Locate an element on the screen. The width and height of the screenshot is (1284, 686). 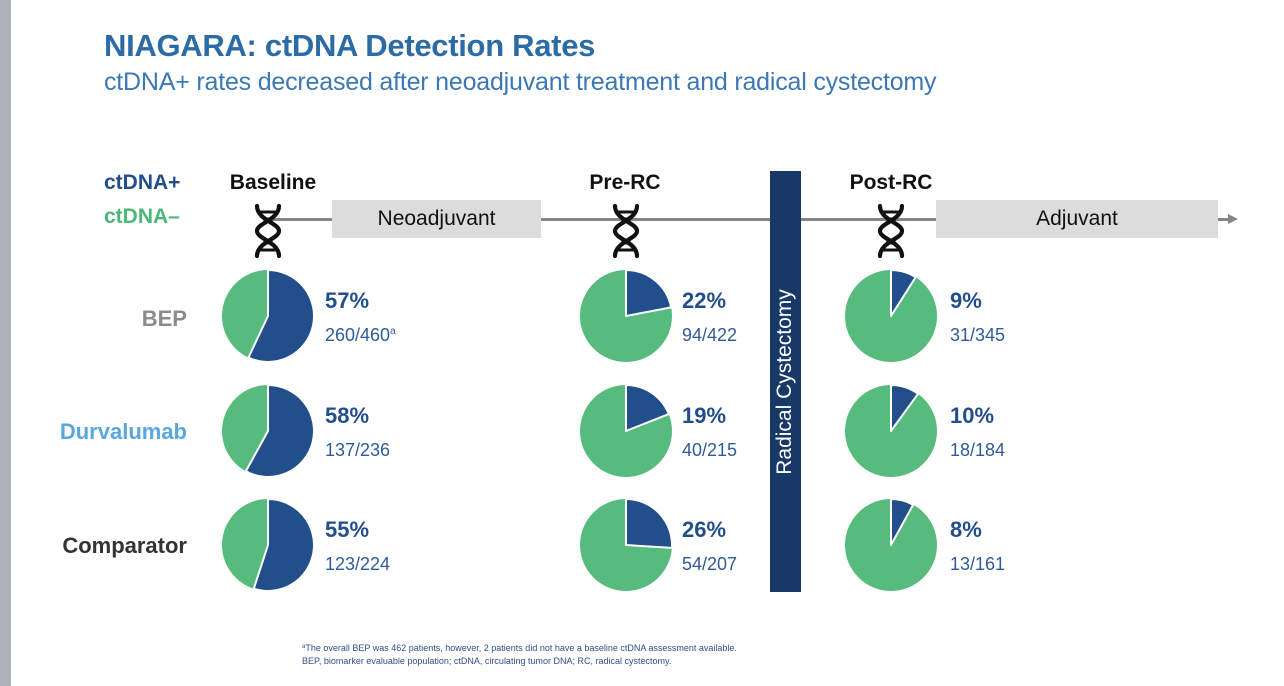
legend-ctdna-negative: ctDNA– is located at coordinates (142, 216).